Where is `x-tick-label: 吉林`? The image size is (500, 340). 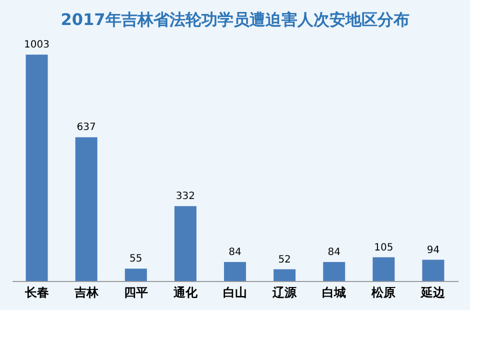 x-tick-label: 吉林 is located at coordinates (86, 293).